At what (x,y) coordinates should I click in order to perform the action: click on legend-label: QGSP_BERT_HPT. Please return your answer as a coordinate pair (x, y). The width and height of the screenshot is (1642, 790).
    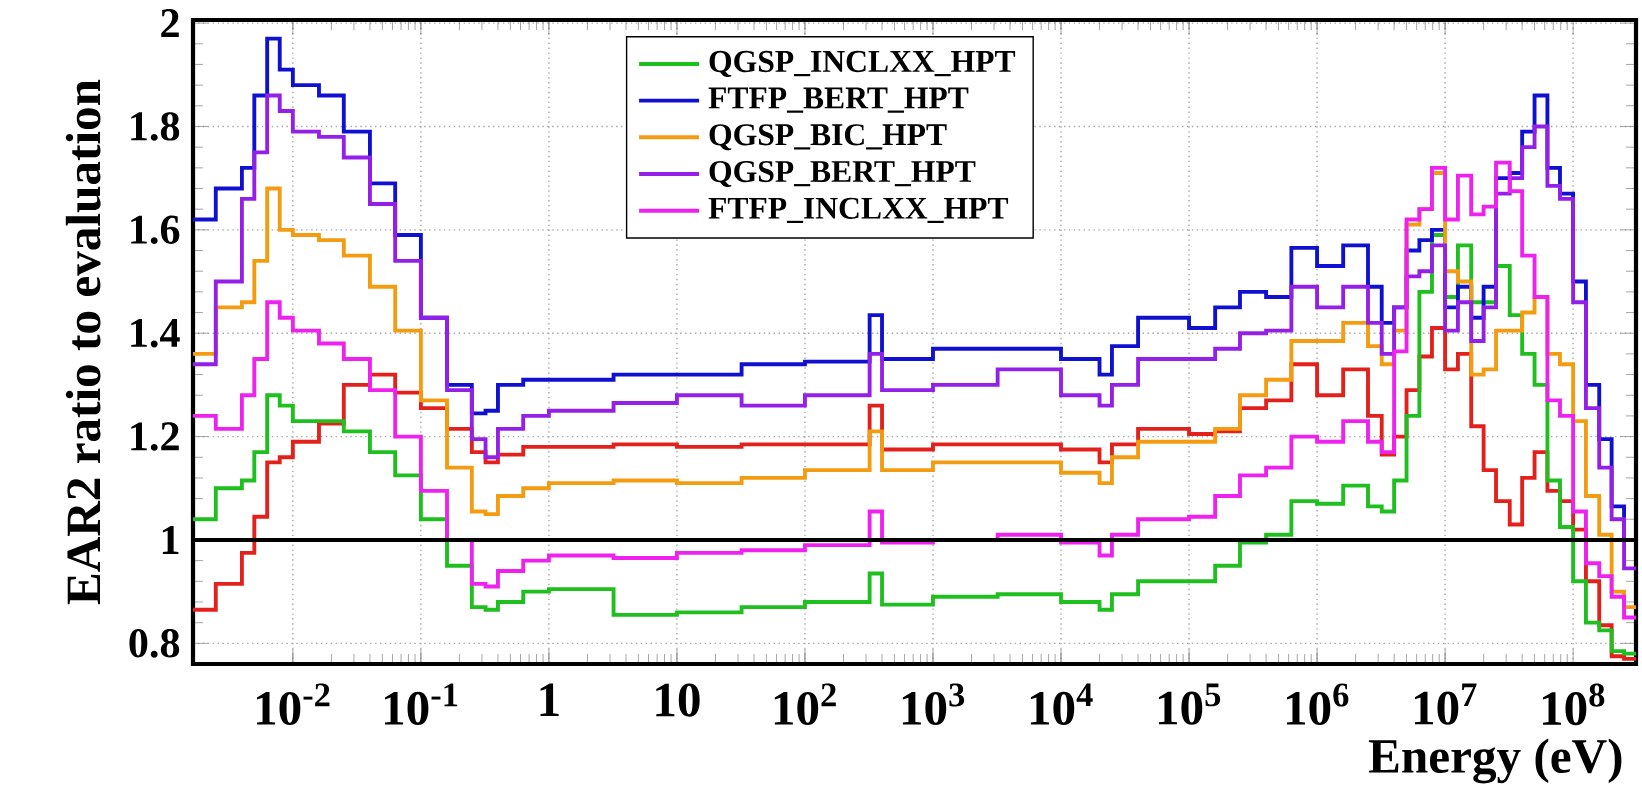
    Looking at the image, I should click on (842, 173).